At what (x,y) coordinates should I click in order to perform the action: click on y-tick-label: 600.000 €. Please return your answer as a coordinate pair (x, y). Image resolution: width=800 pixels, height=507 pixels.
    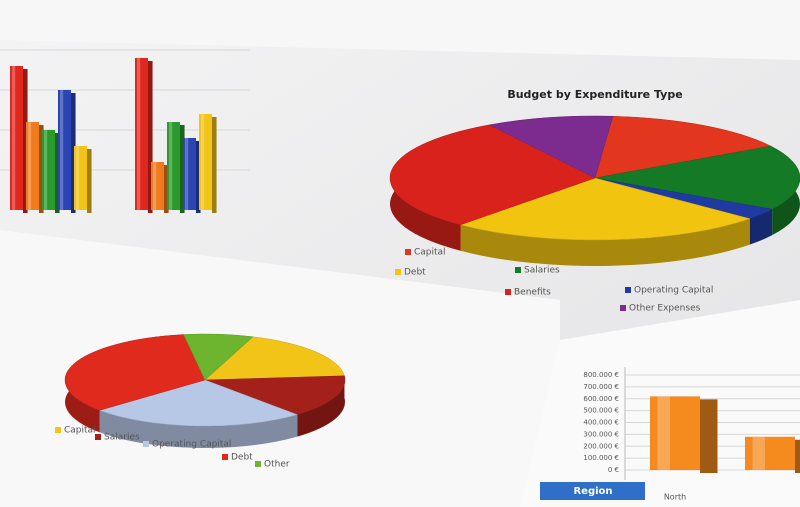
    Looking at the image, I should click on (601, 399).